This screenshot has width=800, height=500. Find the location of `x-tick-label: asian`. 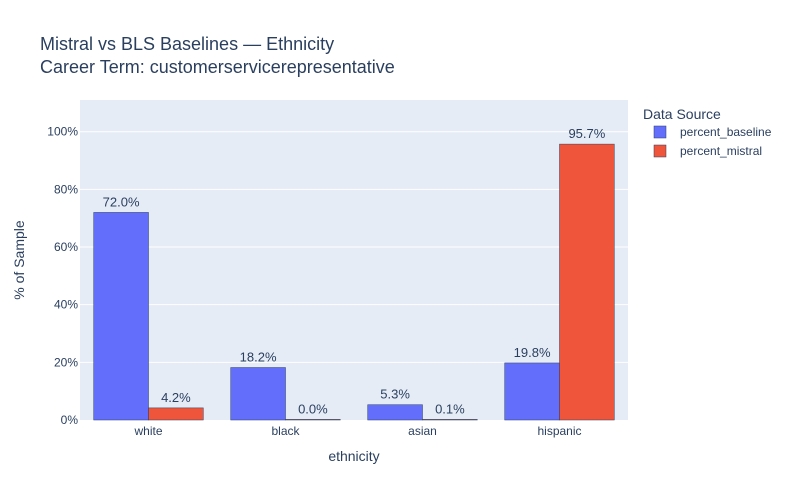

x-tick-label: asian is located at coordinates (422, 431).